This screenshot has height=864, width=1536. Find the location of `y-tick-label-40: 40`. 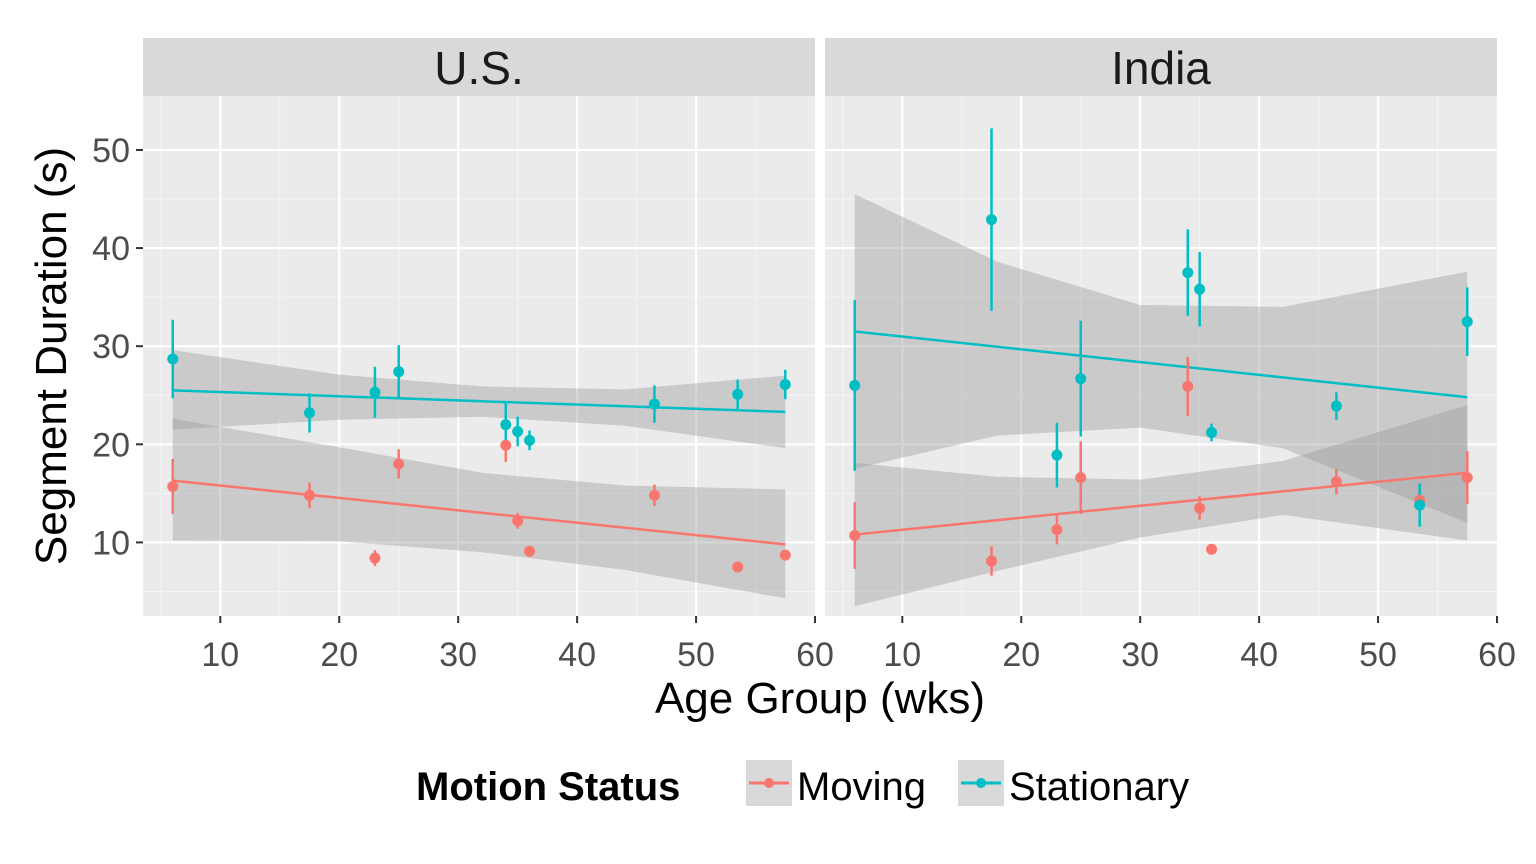

y-tick-label-40: 40 is located at coordinates (111, 249).